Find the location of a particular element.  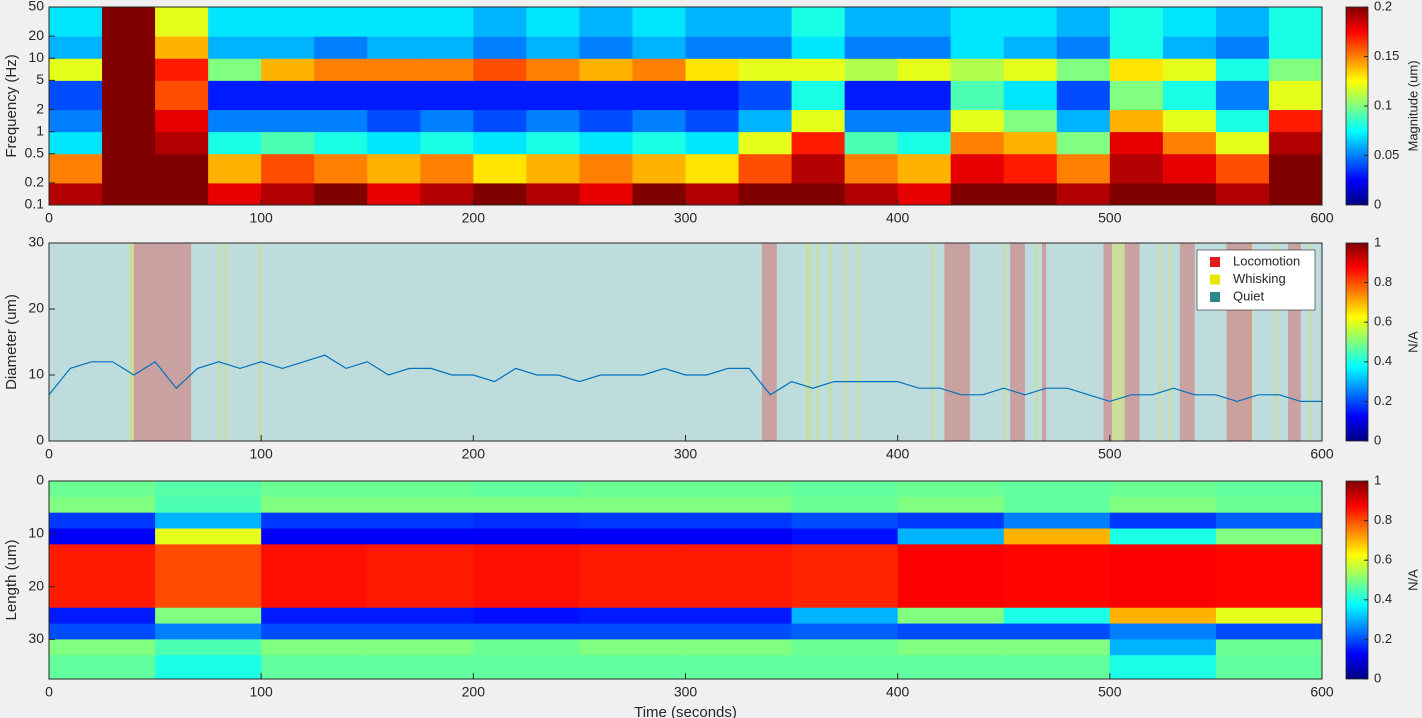

y-tick-label: 50 is located at coordinates (36, 7).